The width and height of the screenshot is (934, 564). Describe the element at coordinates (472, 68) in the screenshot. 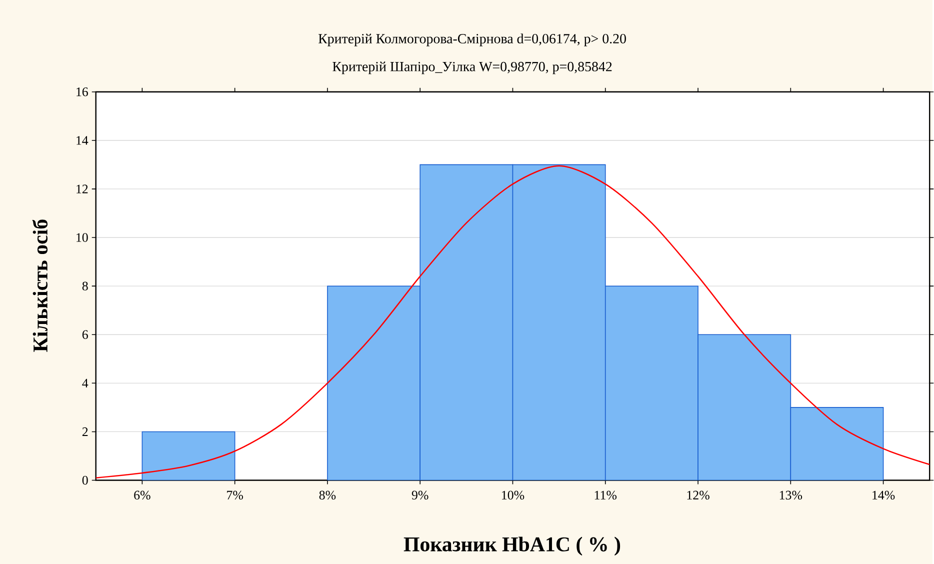

I see `chart-subtitle: Критерій Шапіро_Уілка W=0,98770, p=0,85842` at that location.